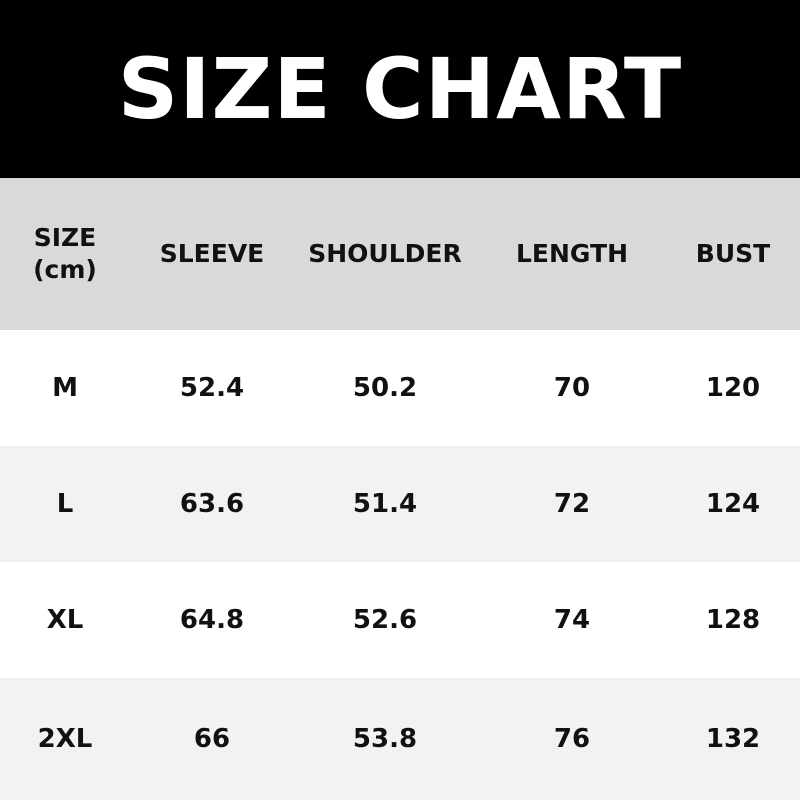 The height and width of the screenshot is (800, 800). What do you see at coordinates (733, 504) in the screenshot?
I see `cell-bust: 124` at bounding box center [733, 504].